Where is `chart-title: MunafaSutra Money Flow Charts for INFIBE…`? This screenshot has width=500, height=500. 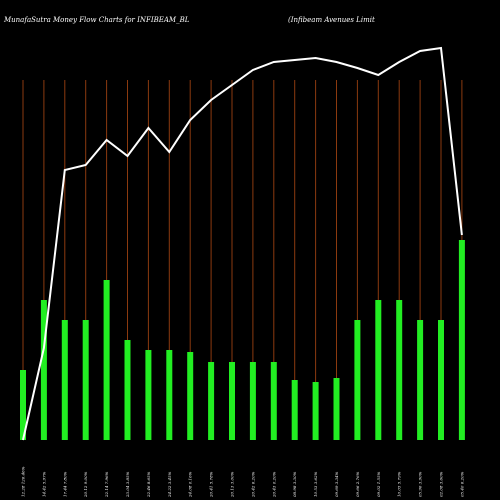 chart-title: MunafaSutra Money Flow Charts for INFIBE… is located at coordinates (96, 20).